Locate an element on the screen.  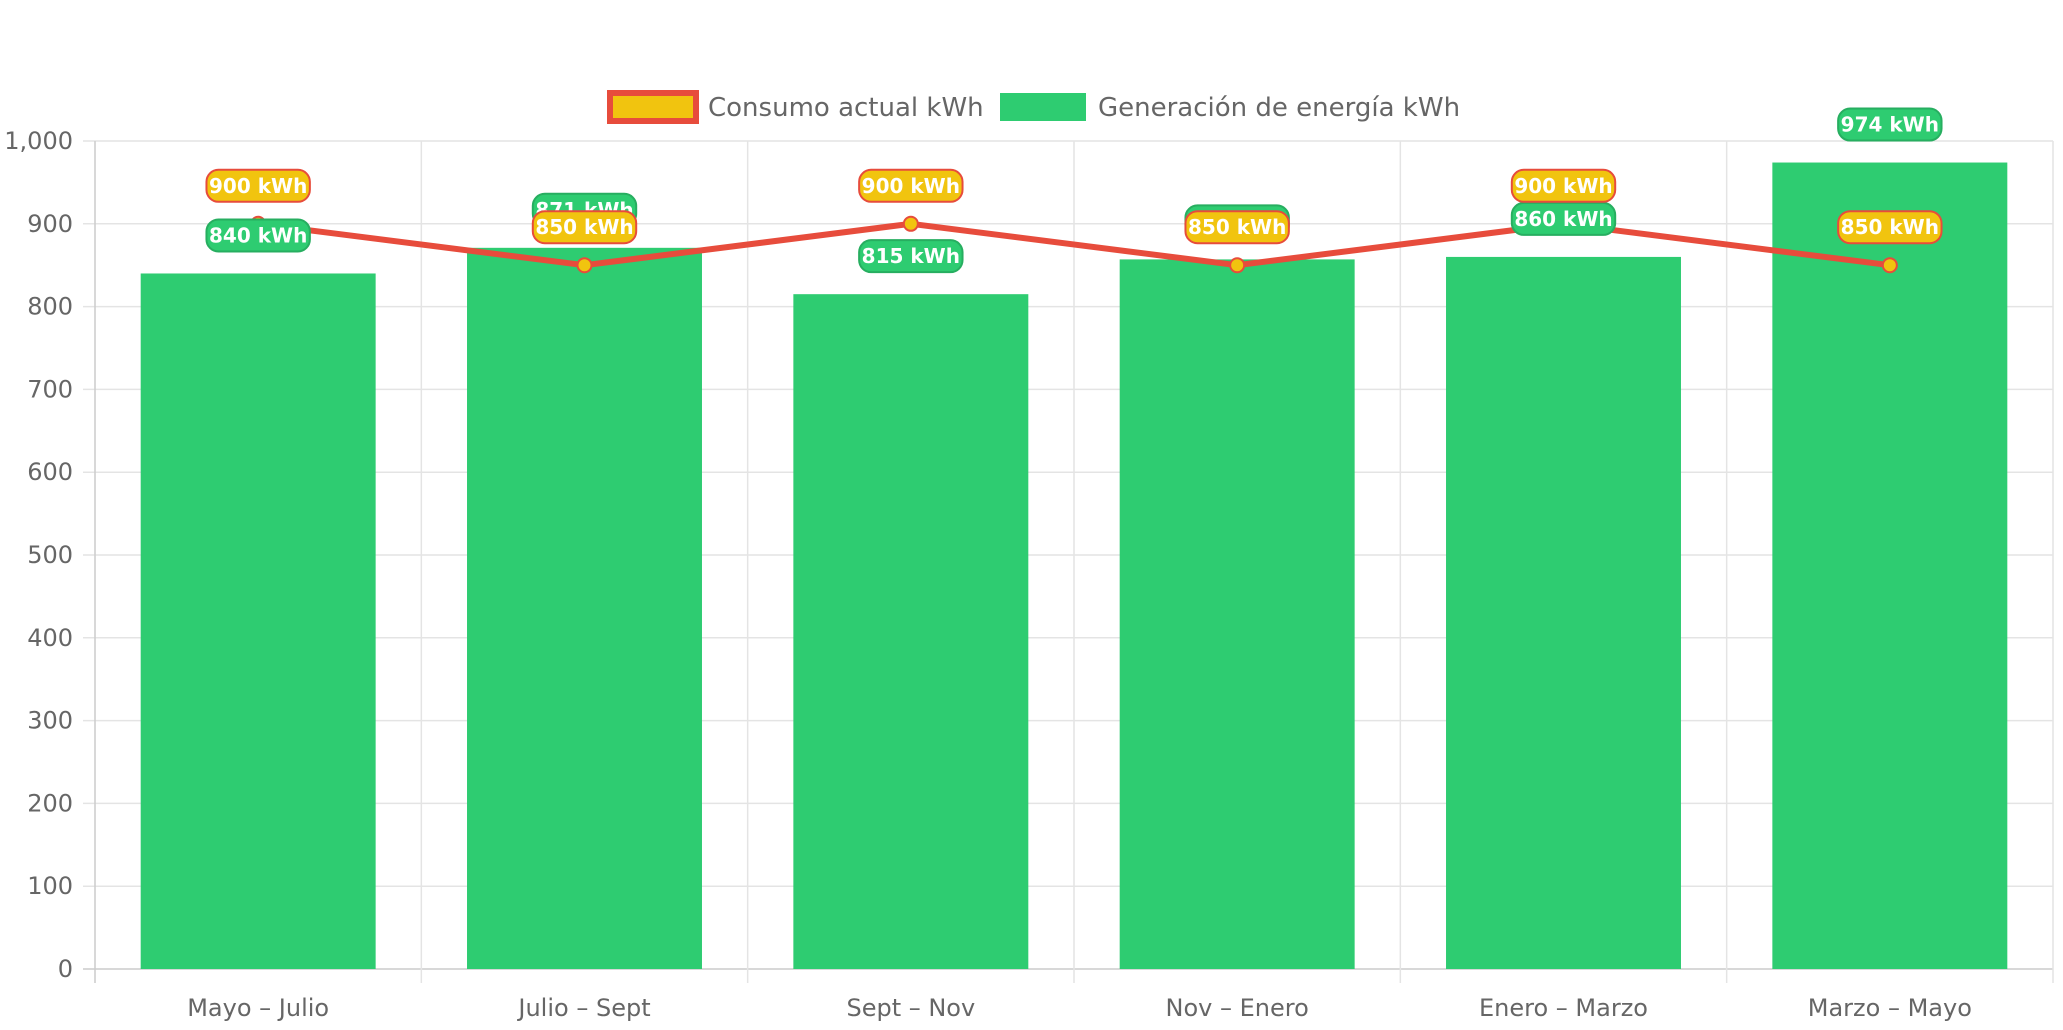
y-tick-label: 800 is located at coordinates (50, 307).